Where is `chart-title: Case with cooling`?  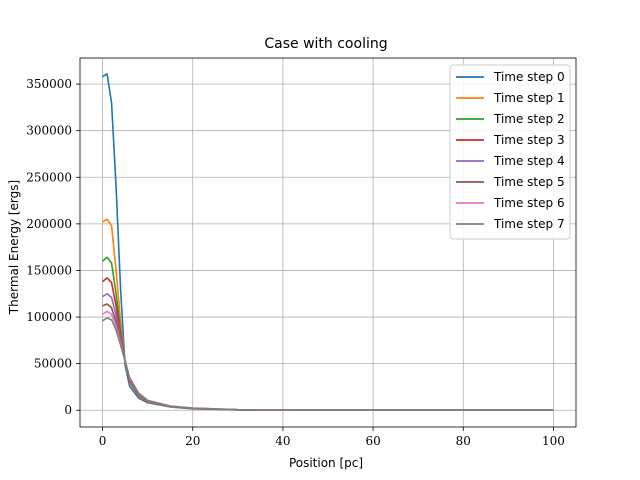 chart-title: Case with cooling is located at coordinates (325, 44).